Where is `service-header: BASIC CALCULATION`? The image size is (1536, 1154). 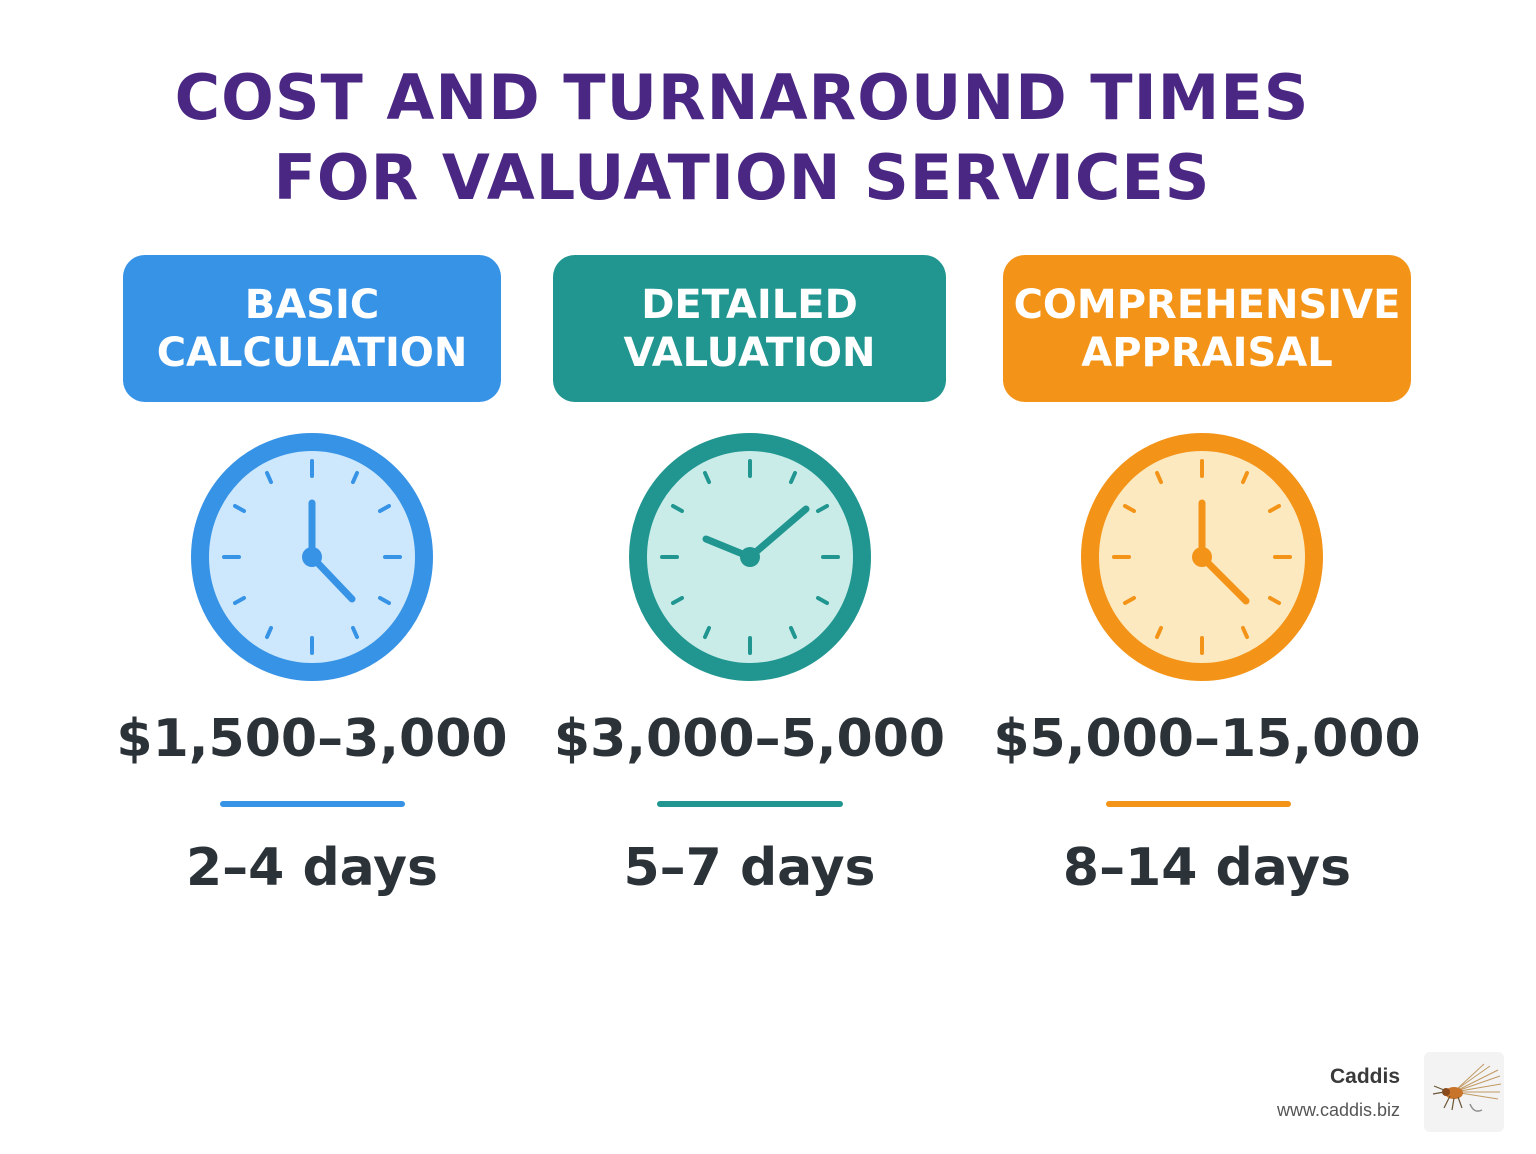 service-header: BASIC CALCULATION is located at coordinates (312, 328).